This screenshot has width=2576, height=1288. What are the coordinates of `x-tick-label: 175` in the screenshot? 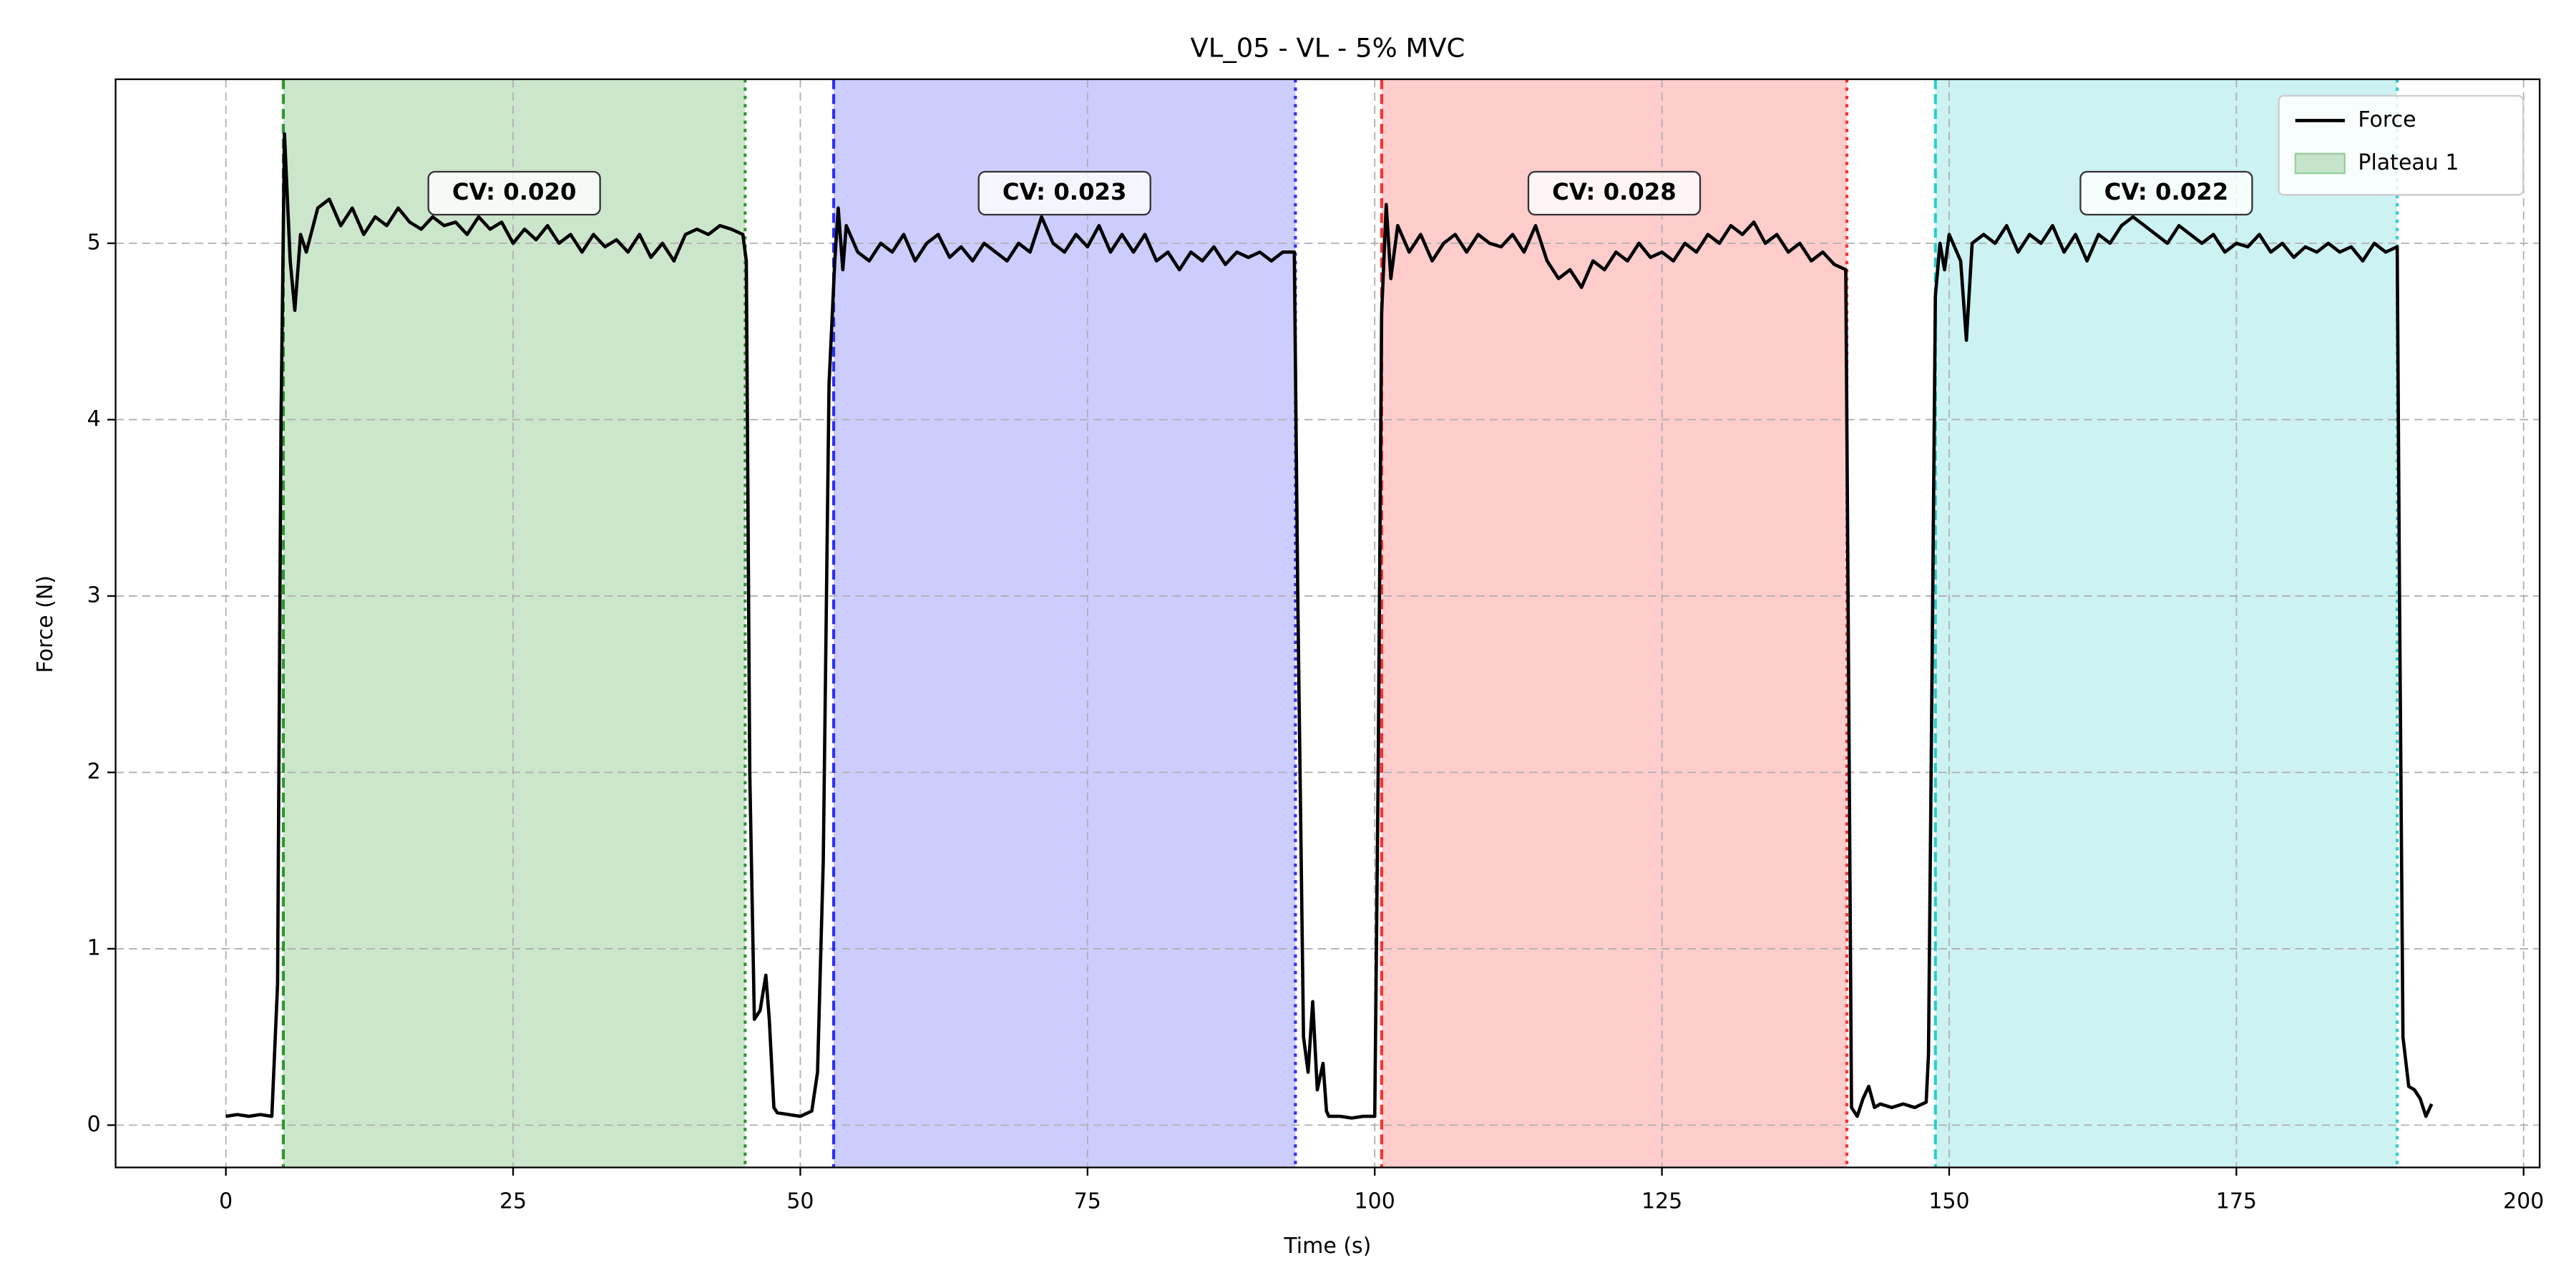 It's located at (2236, 1201).